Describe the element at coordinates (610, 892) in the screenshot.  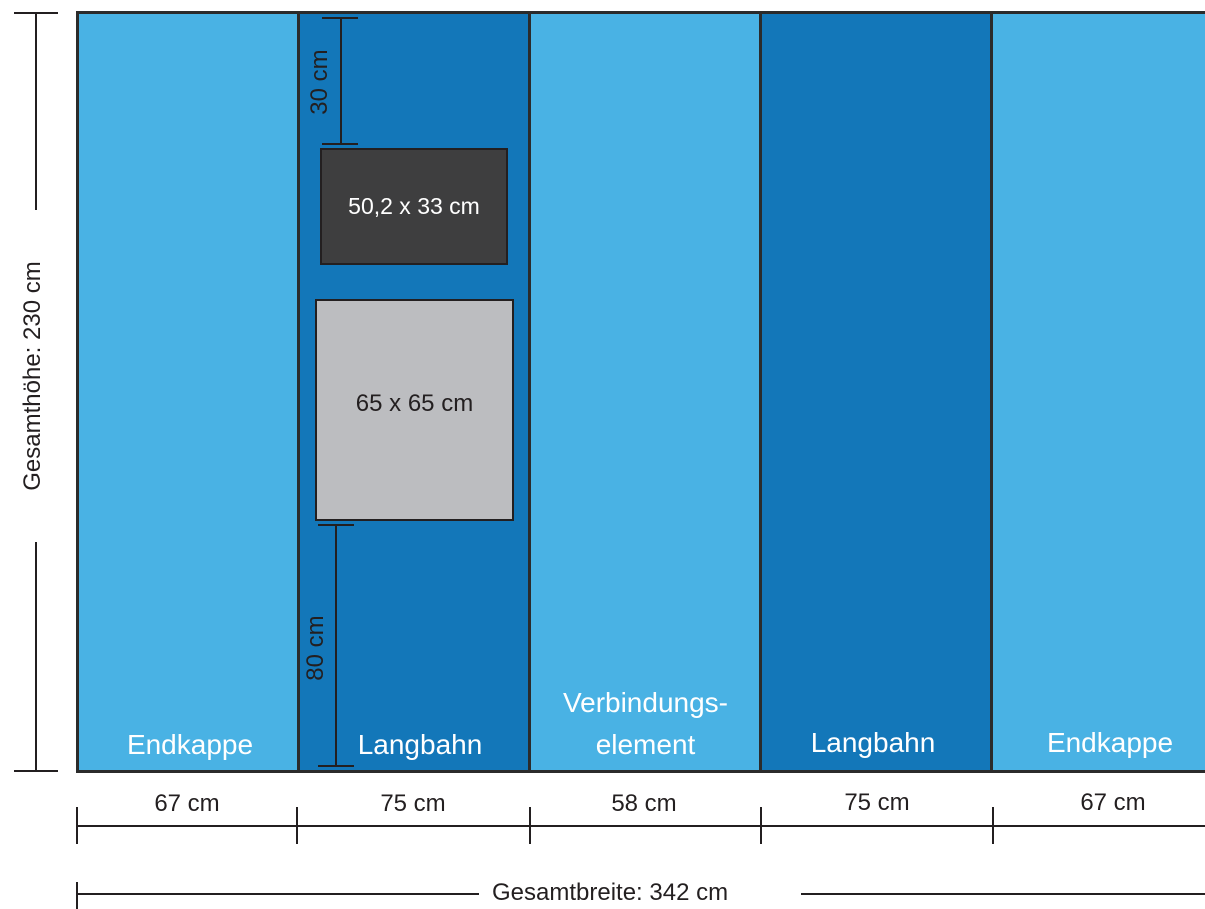
I see `total-width-label: Gesamtbreite: 342 cm` at that location.